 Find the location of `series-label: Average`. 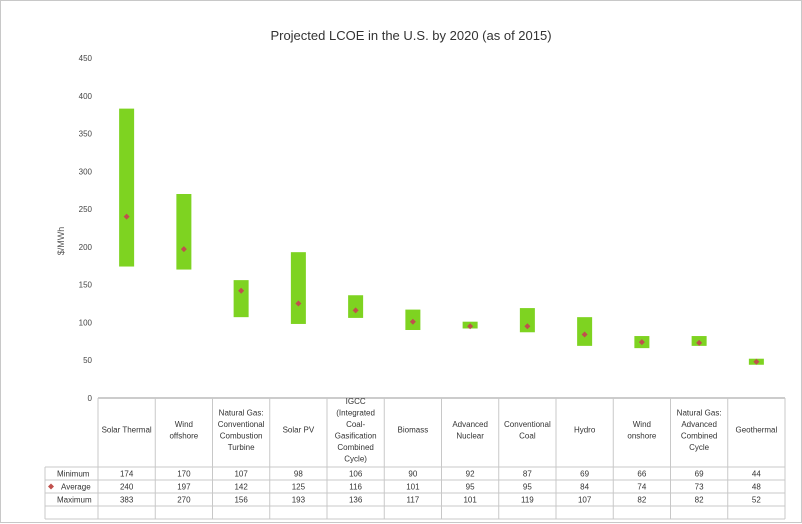

series-label: Average is located at coordinates (76, 487).